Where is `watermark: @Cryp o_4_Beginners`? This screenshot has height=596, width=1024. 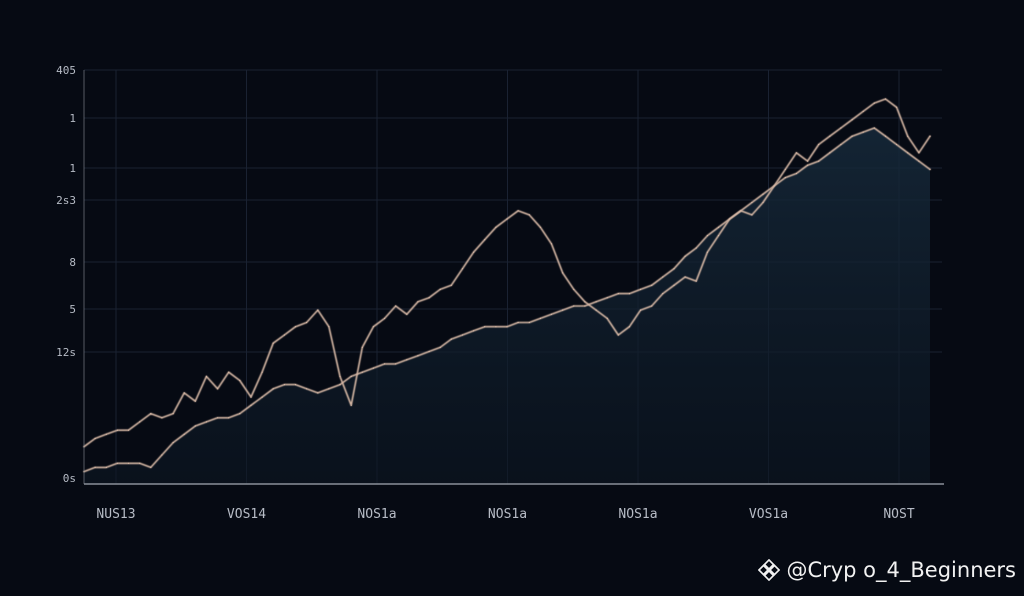 watermark: @Cryp o_4_Beginners is located at coordinates (887, 570).